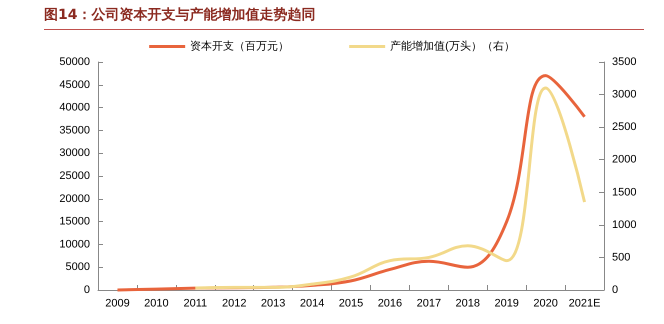 The height and width of the screenshot is (324, 664). I want to click on y2-tick-label: 0, so click(615, 290).